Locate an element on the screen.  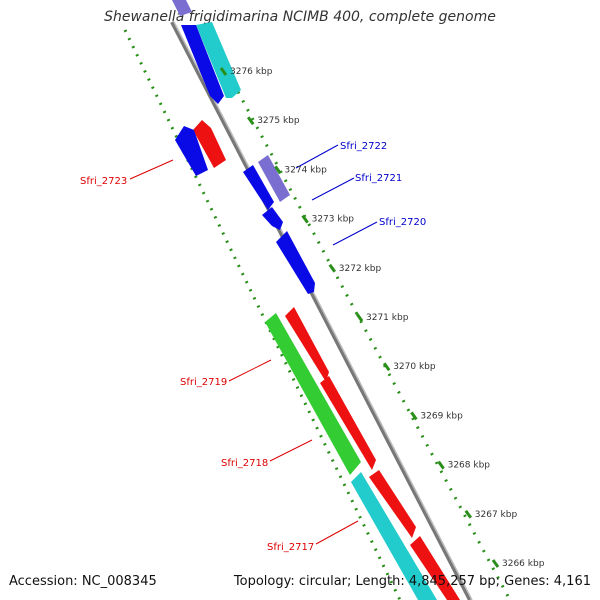
gene-label: Sfri_2721 is located at coordinates (378, 178).